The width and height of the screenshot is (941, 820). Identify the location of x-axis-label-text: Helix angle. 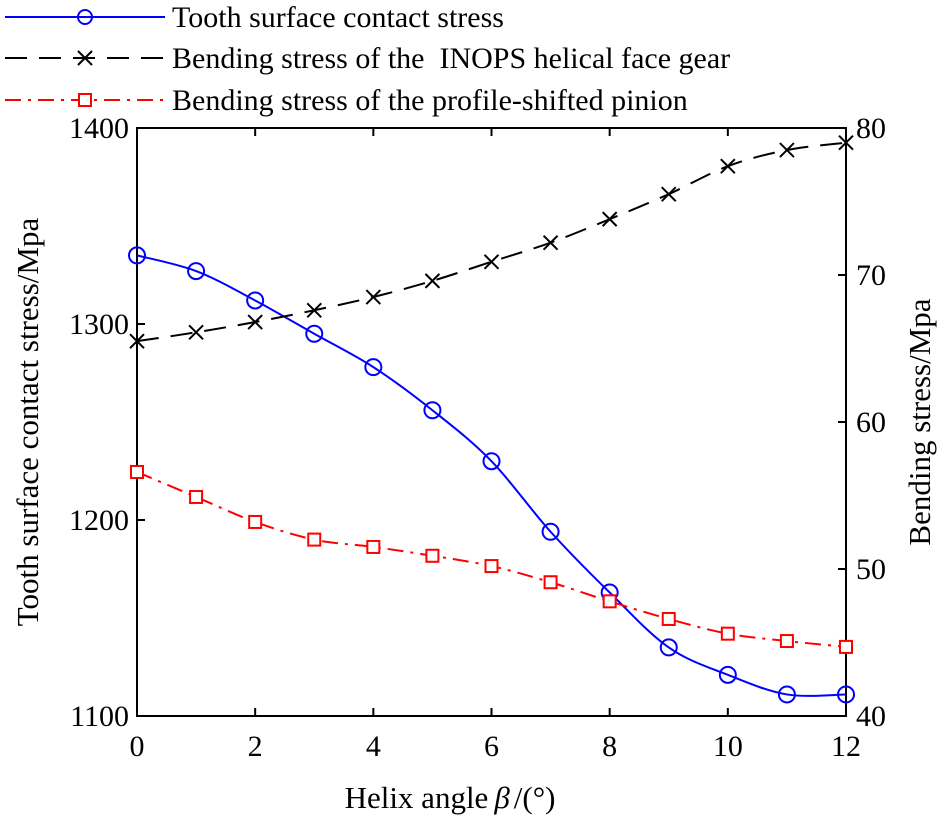
(417, 797).